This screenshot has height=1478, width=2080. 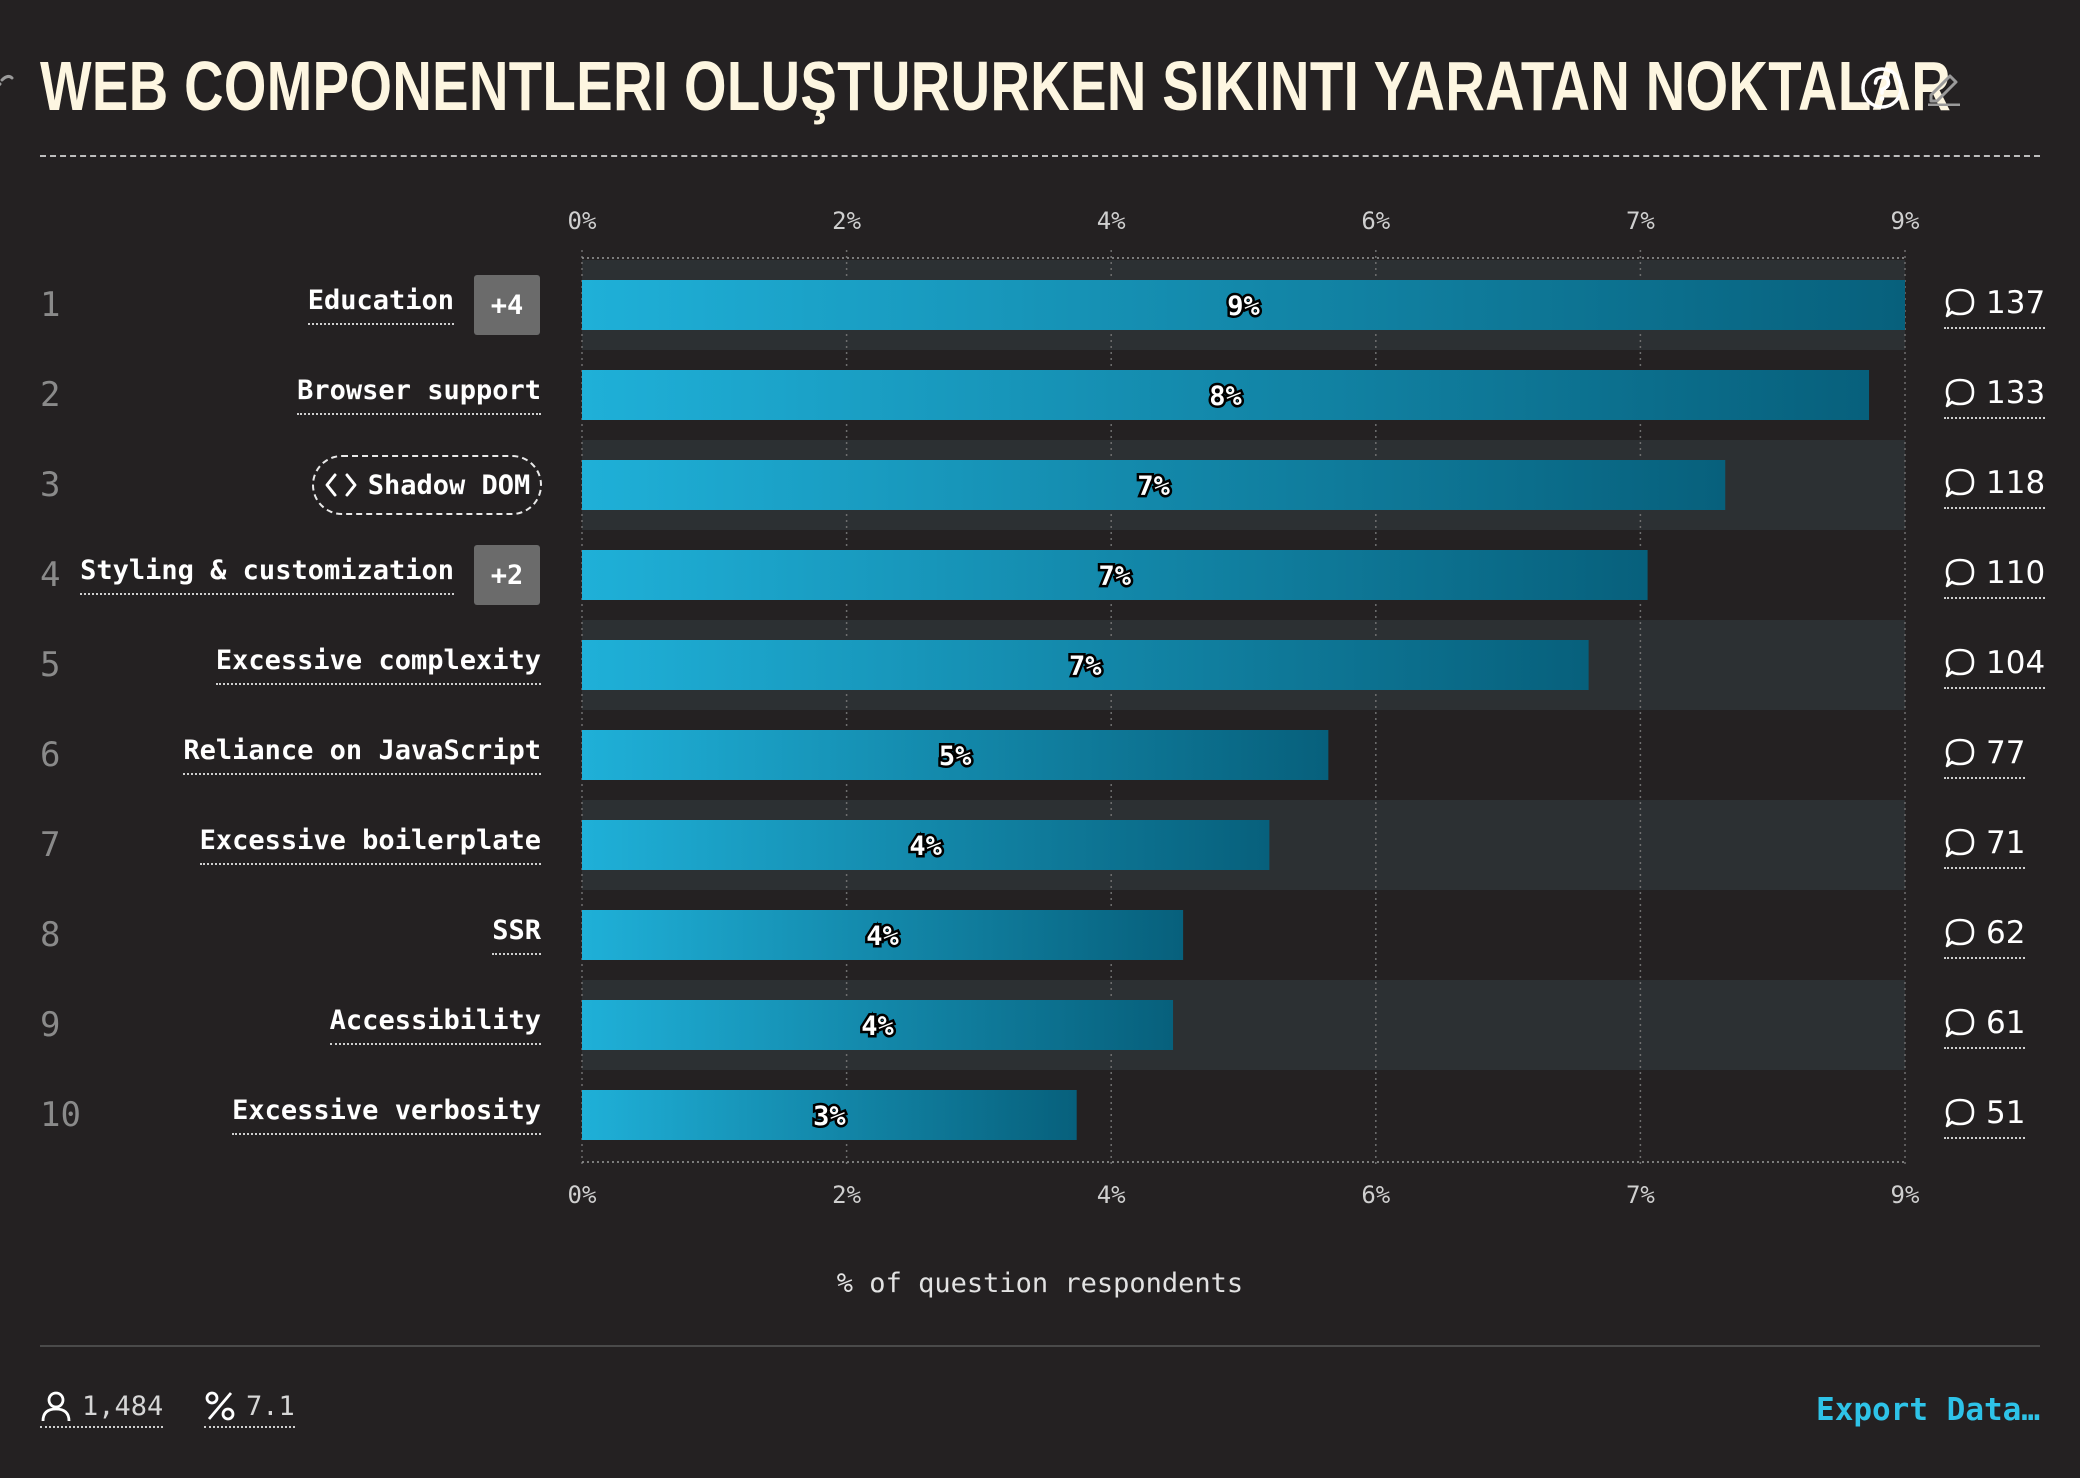 What do you see at coordinates (1882, 88) in the screenshot?
I see `help-icon` at bounding box center [1882, 88].